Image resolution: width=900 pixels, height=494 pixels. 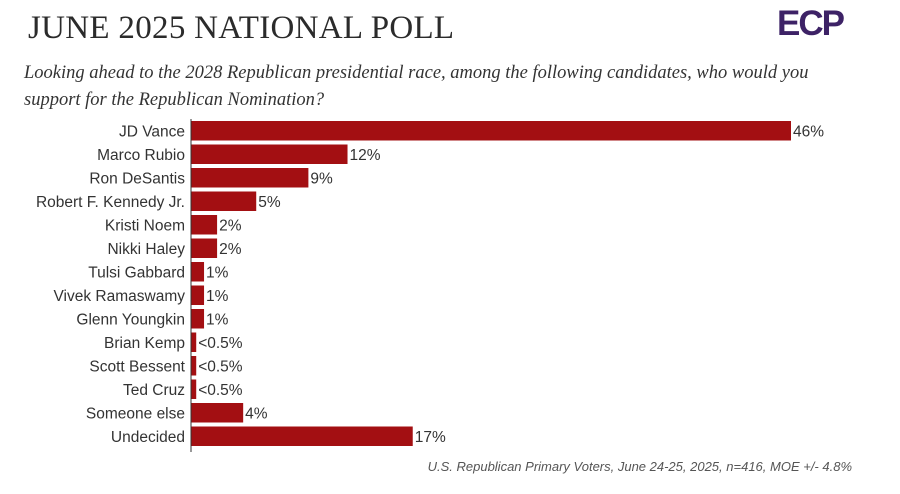 What do you see at coordinates (808, 131) in the screenshot?
I see `data-label: 46%` at bounding box center [808, 131].